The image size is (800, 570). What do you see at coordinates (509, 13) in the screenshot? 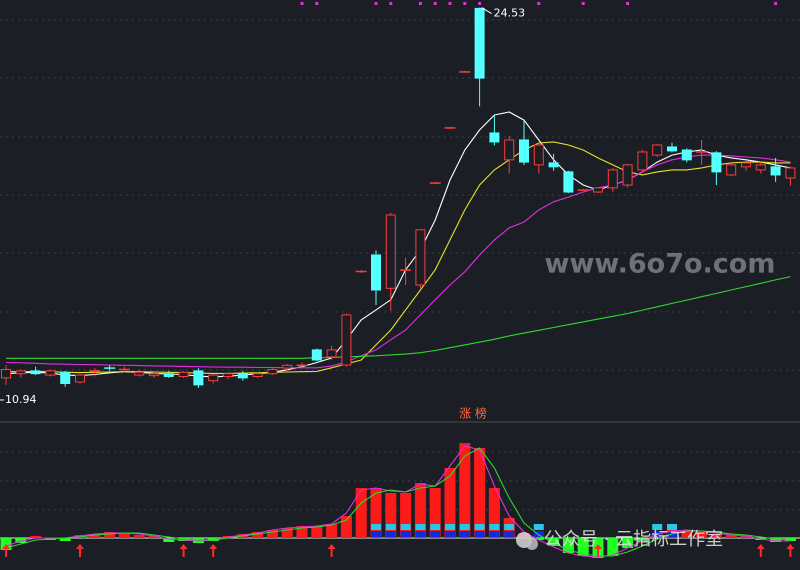
I see `max-label: 24.53` at bounding box center [509, 13].